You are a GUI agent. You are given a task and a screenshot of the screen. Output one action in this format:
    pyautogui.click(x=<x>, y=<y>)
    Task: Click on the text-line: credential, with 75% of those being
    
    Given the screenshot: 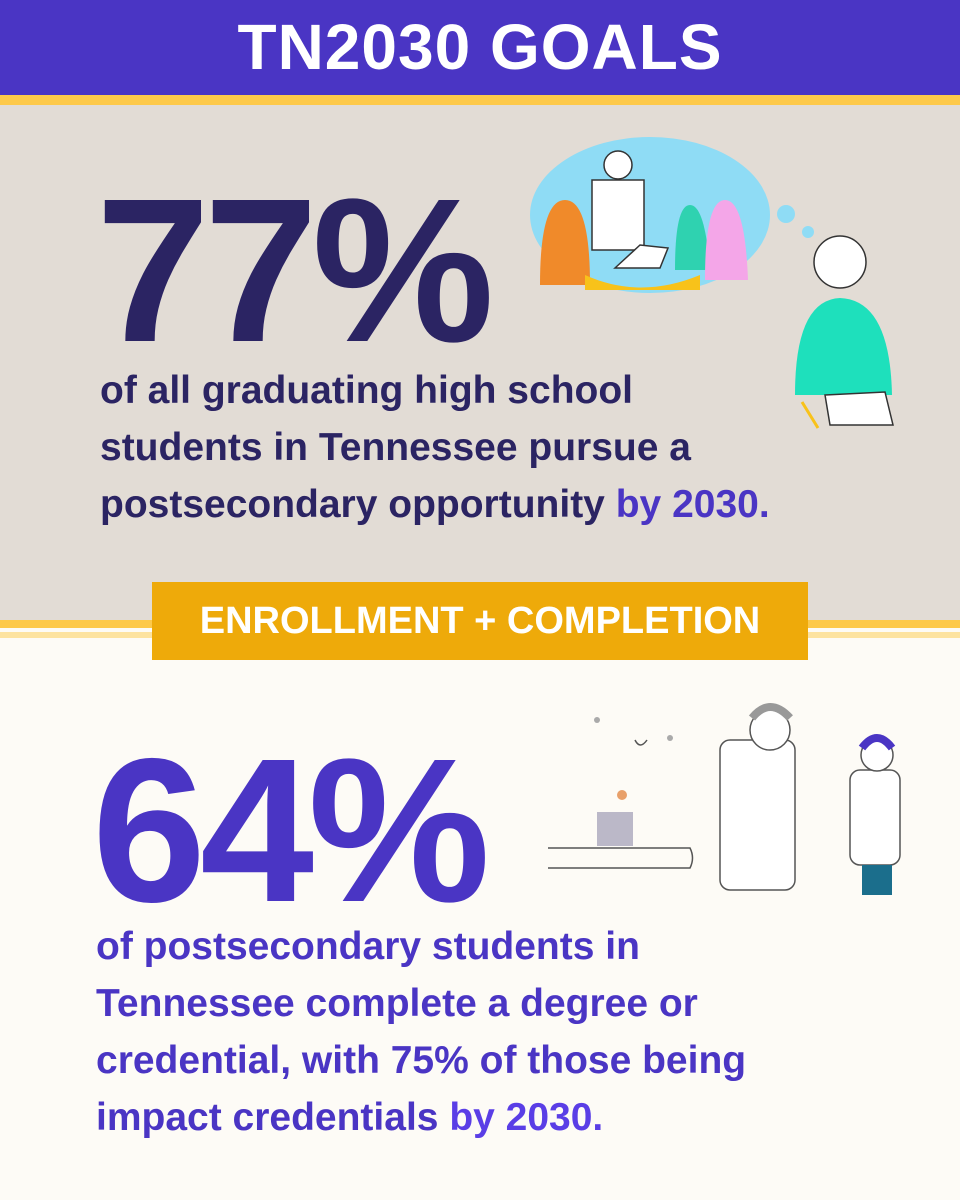 What is the action you would take?
    pyautogui.click(x=421, y=1060)
    